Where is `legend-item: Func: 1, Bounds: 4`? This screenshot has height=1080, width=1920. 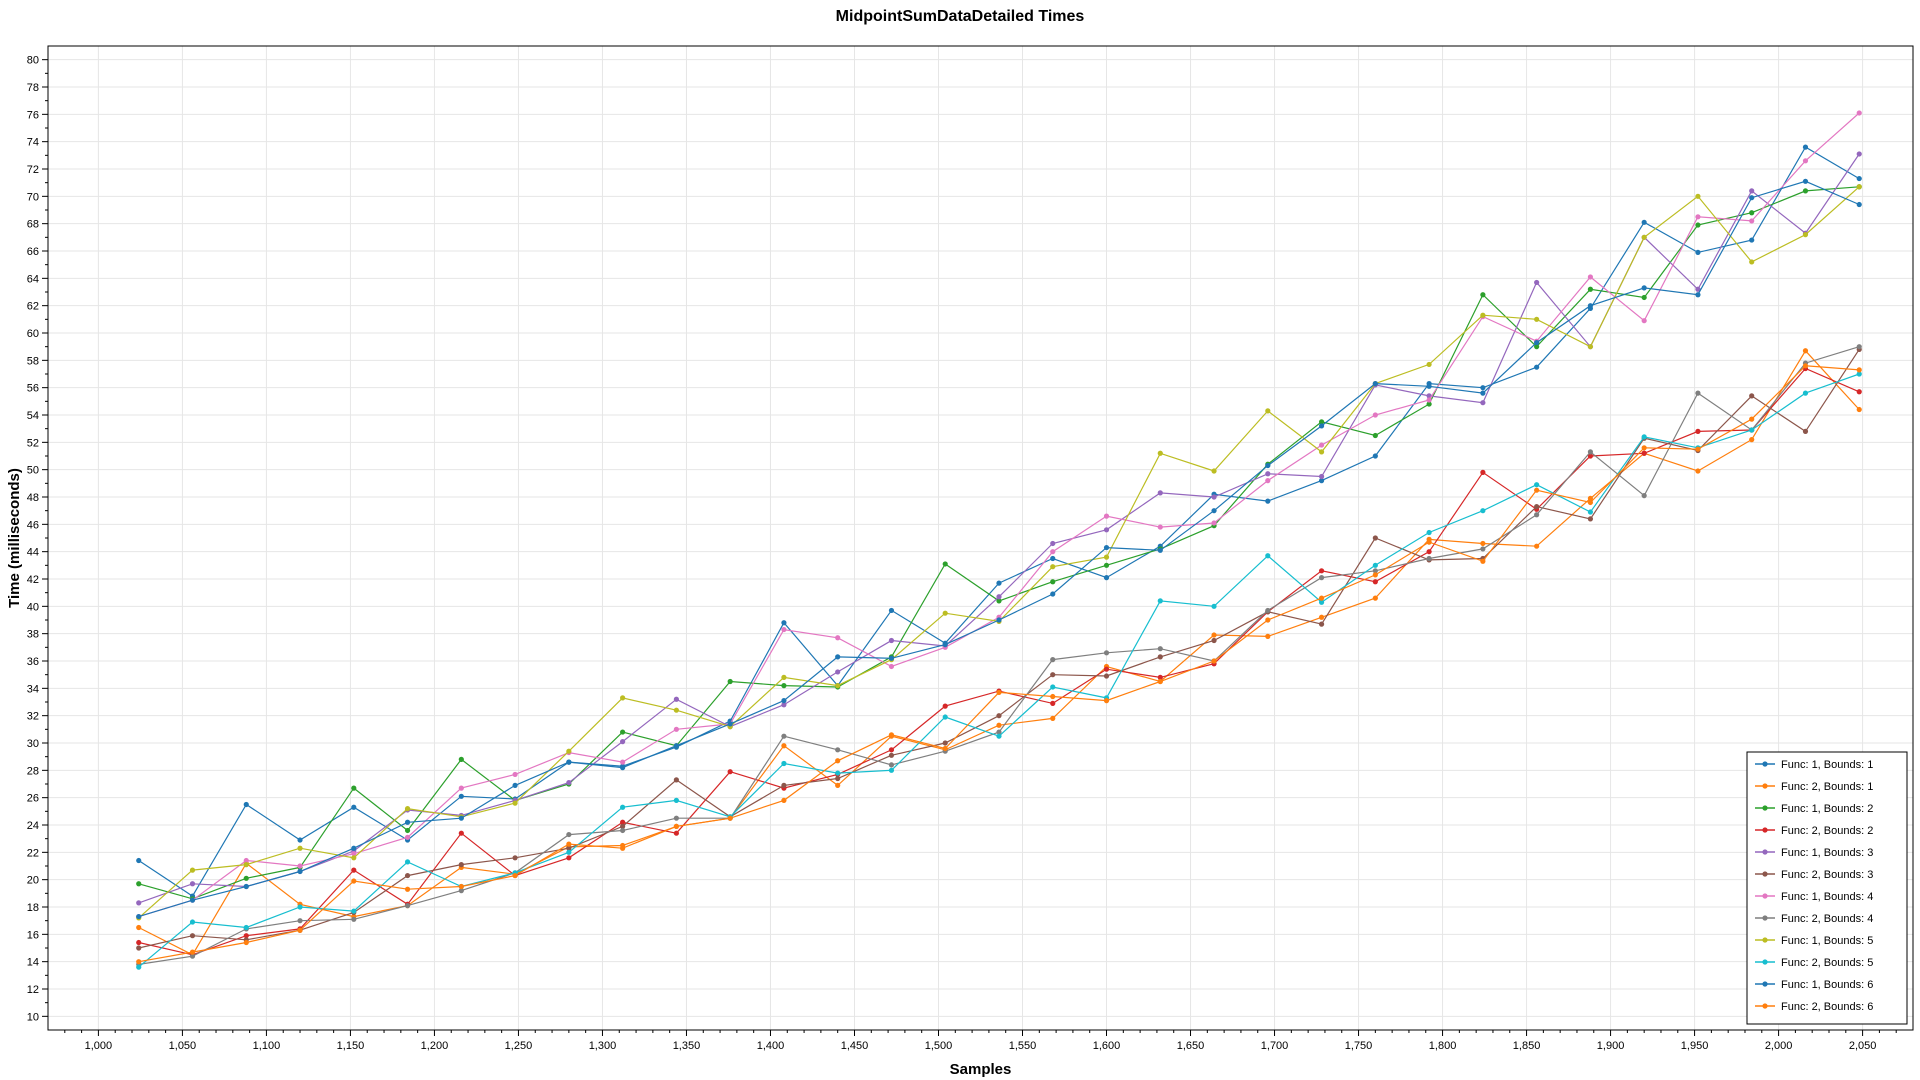
legend-item: Func: 1, Bounds: 4 is located at coordinates (1814, 897).